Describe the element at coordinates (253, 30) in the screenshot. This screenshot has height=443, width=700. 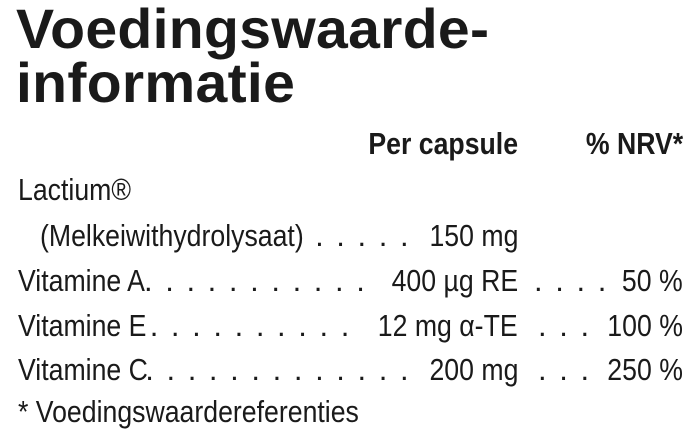
I see `title-line-1: Voedingswaarde-` at that location.